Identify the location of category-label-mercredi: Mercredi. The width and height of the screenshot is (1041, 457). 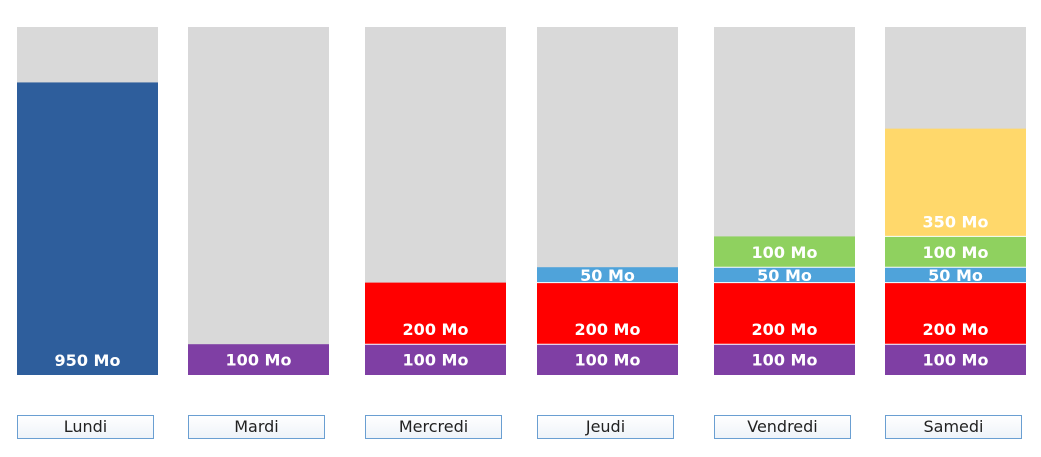
(433, 427).